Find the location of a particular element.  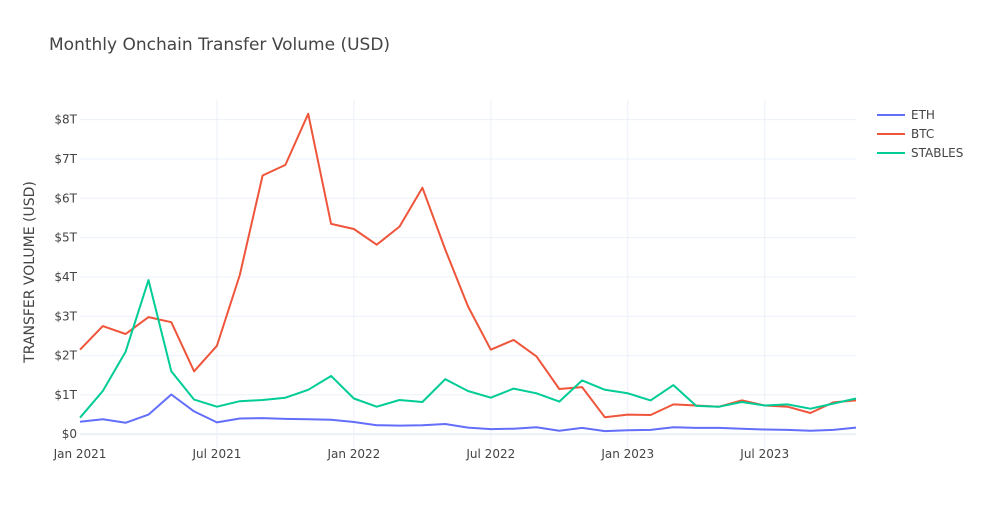

legend: ETH BTC STABLES is located at coordinates (920, 134).